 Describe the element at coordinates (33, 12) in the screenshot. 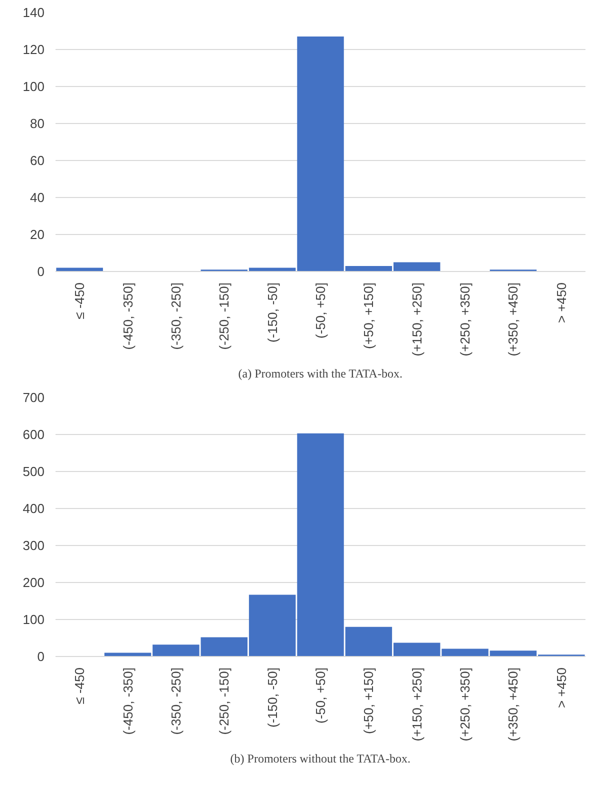

I see `y-tick-label: 140` at that location.